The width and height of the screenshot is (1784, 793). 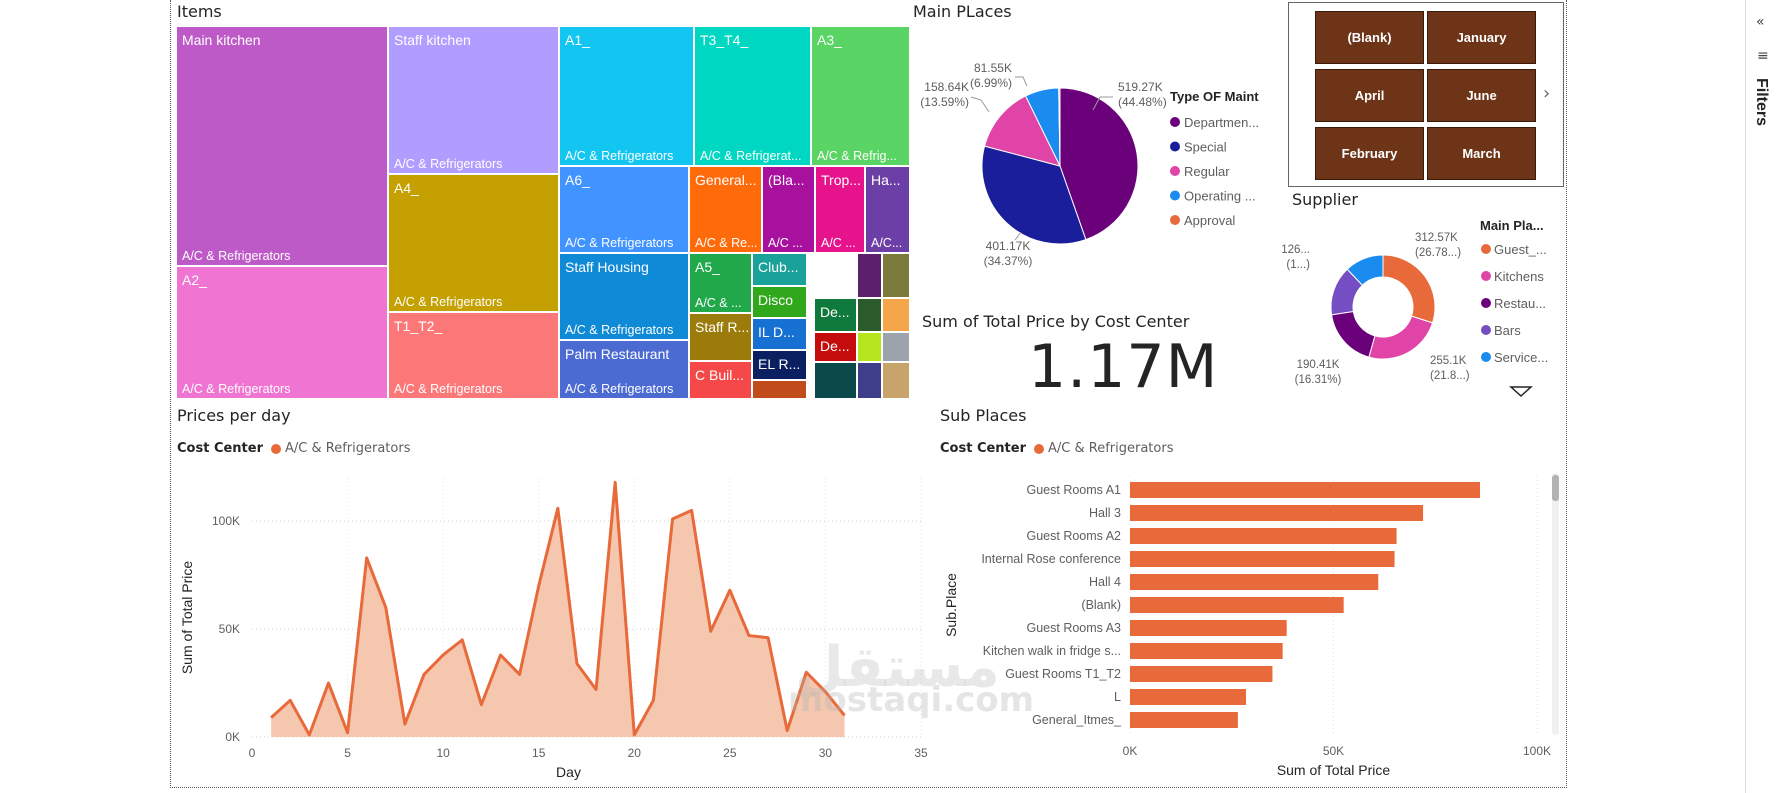 What do you see at coordinates (1074, 490) in the screenshot?
I see `category-label: Guest Rooms A1` at bounding box center [1074, 490].